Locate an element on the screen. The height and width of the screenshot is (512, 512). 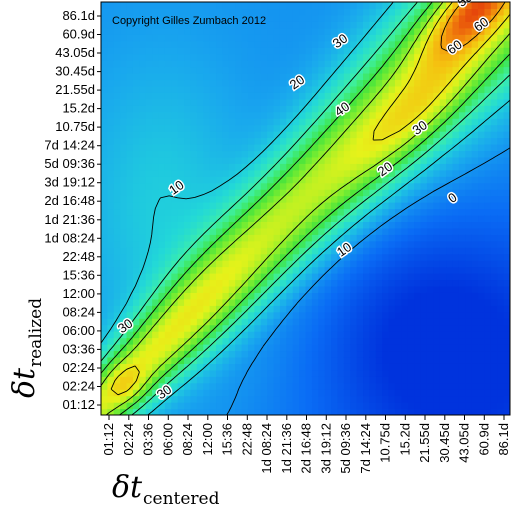
y-tick-label: 2d 16:48 is located at coordinates (69, 200).